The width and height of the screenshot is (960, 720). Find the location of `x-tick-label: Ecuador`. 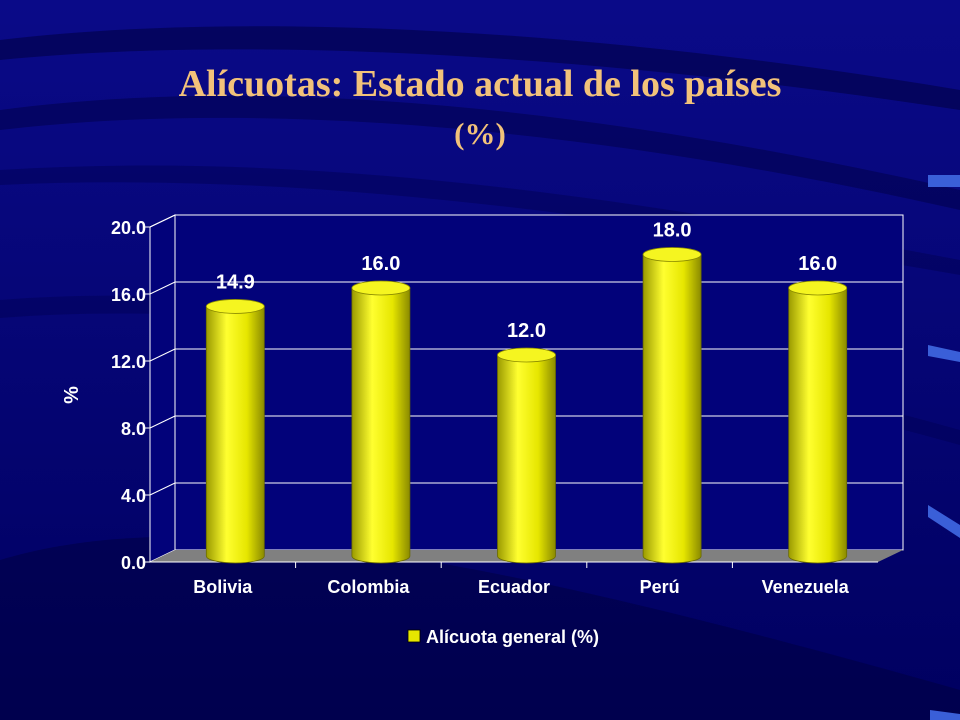

x-tick-label: Ecuador is located at coordinates (514, 587).